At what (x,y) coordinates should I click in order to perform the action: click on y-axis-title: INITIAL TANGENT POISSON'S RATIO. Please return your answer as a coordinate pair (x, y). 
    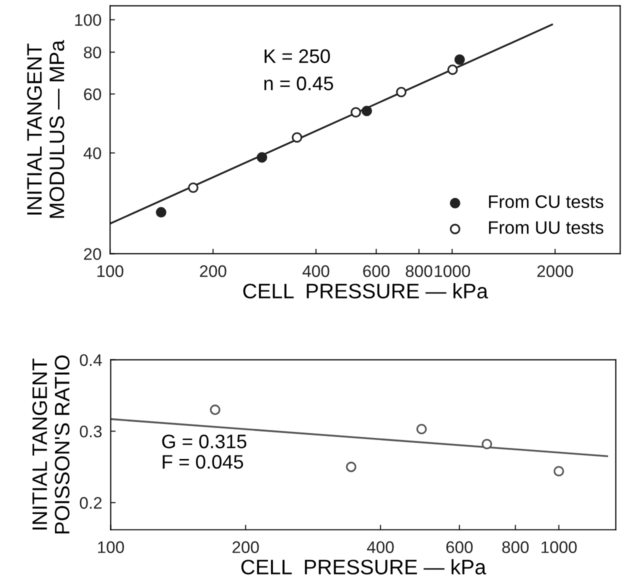
    Looking at the image, I should click on (51, 444).